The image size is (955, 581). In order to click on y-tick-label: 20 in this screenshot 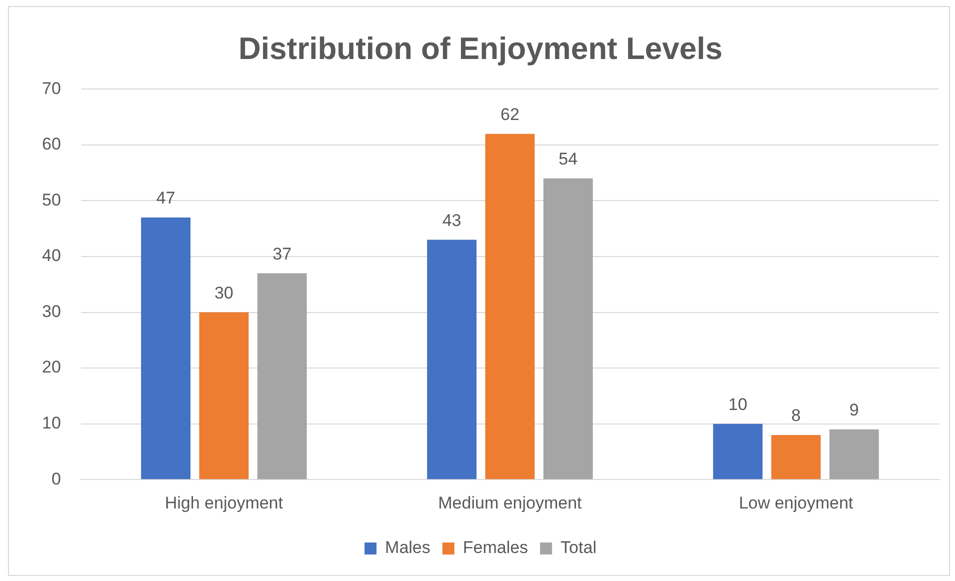, I will do `click(51, 367)`.